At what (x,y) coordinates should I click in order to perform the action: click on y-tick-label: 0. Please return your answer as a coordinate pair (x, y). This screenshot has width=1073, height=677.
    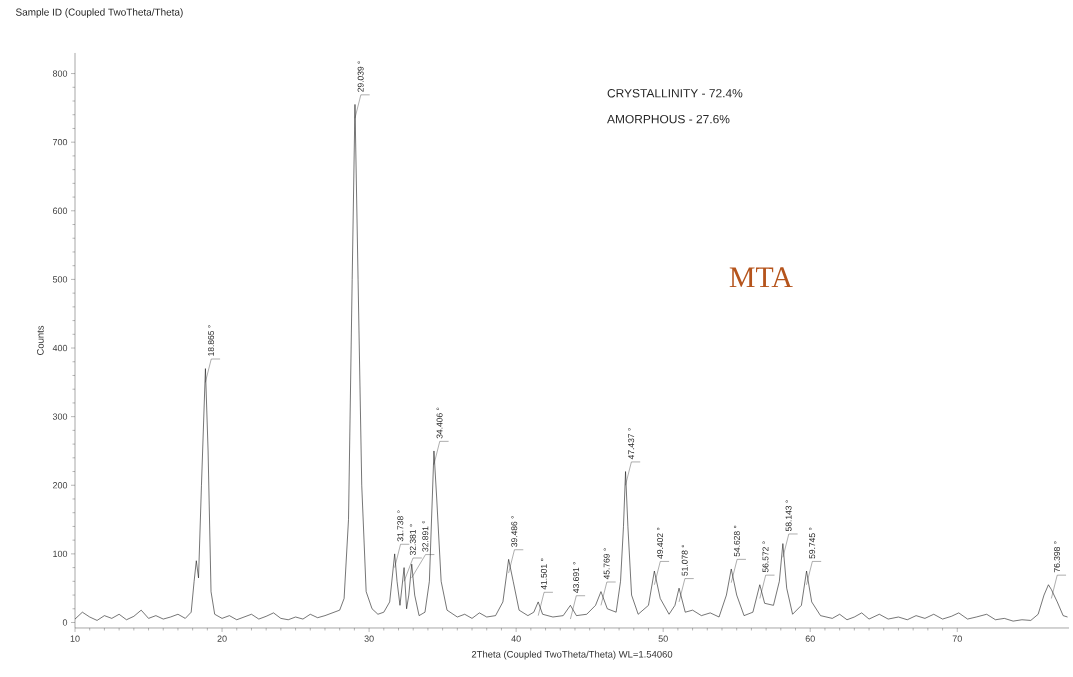
    Looking at the image, I should click on (65, 622).